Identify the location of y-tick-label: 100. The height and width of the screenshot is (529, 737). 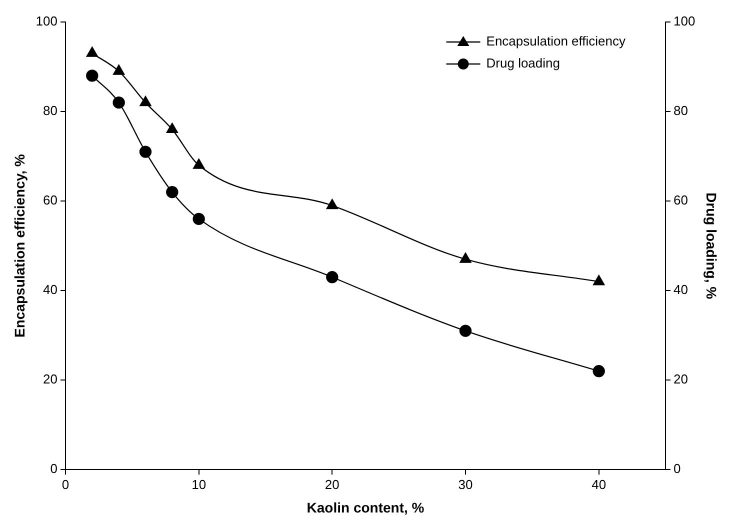
(47, 21).